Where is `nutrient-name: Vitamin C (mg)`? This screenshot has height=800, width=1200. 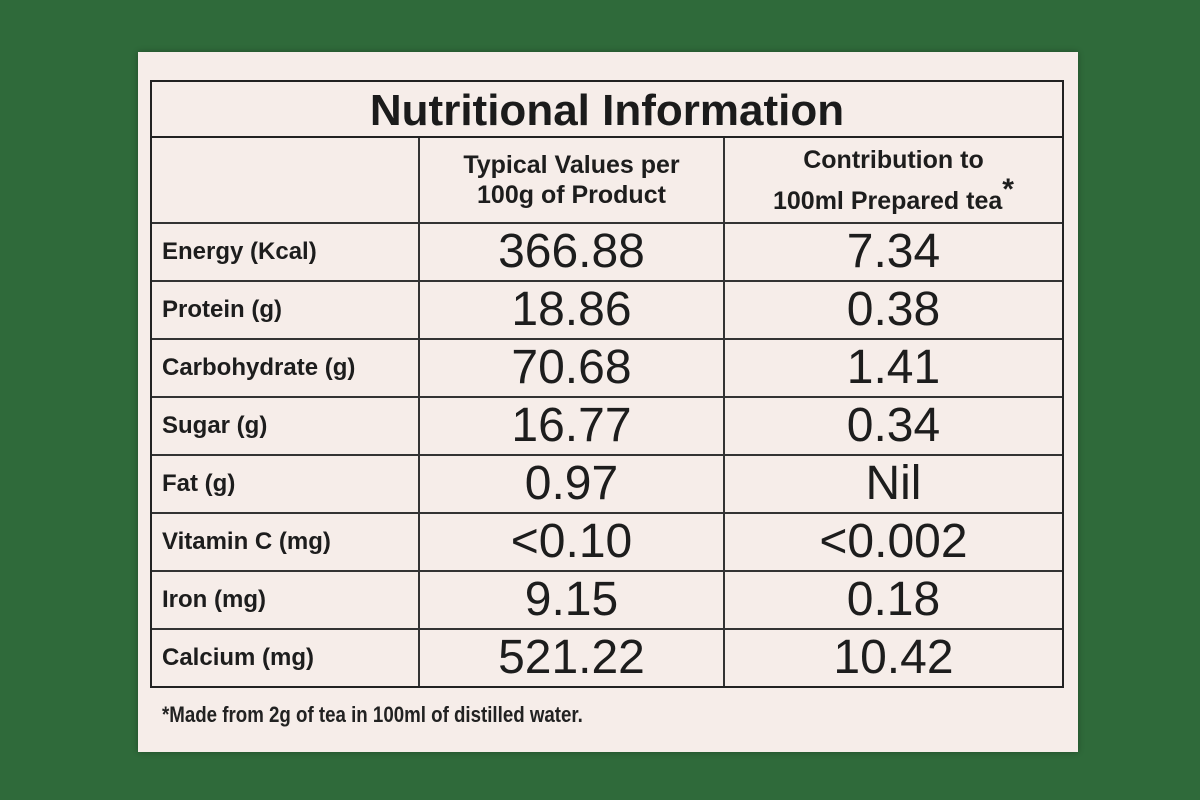 nutrient-name: Vitamin C (mg) is located at coordinates (286, 542).